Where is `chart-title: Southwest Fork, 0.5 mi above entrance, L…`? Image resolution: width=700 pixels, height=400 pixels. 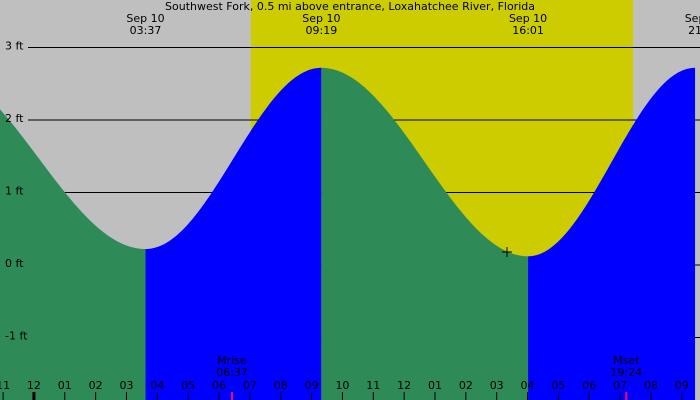 chart-title: Southwest Fork, 0.5 mi above entrance, L… is located at coordinates (350, 6).